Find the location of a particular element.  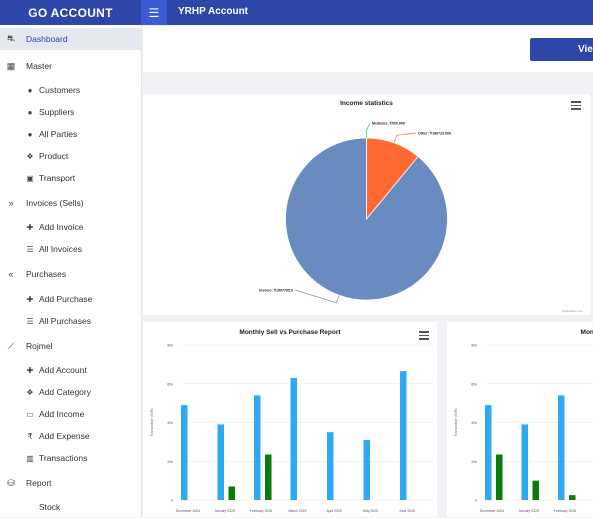

chart-title: Monthly Sell vs Purchase Report is located at coordinates (290, 332).